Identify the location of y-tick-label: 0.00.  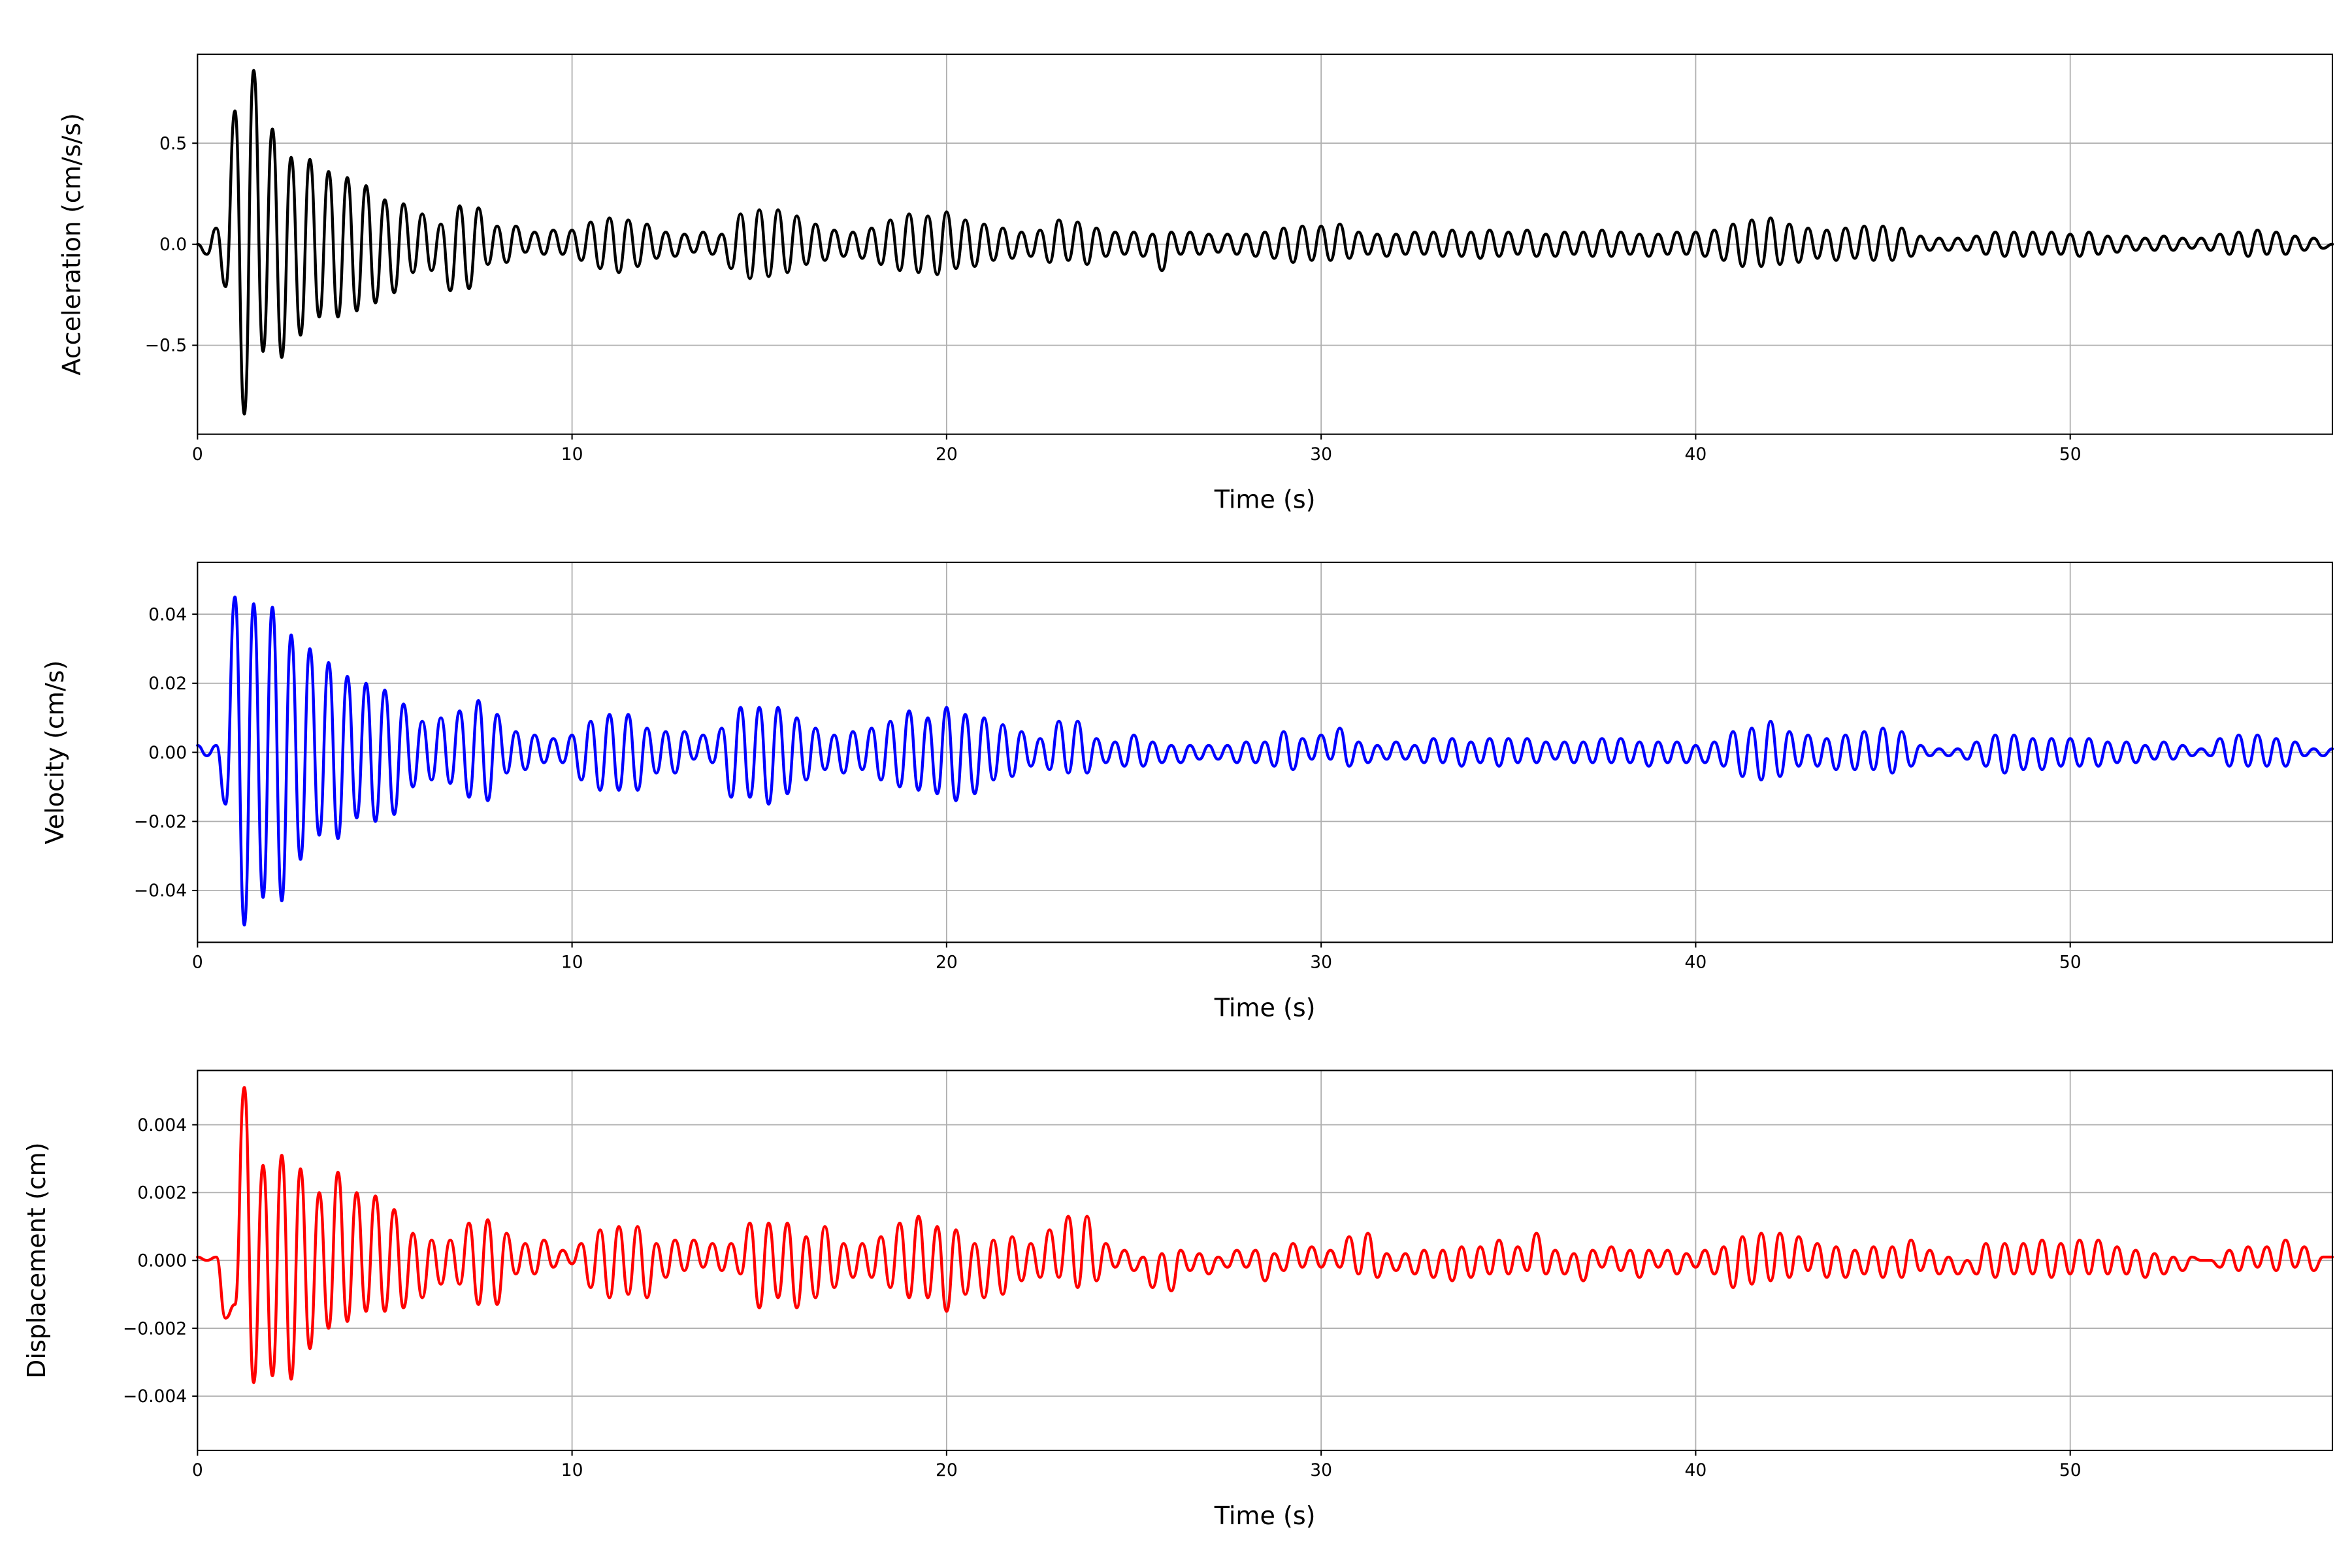
(167, 753).